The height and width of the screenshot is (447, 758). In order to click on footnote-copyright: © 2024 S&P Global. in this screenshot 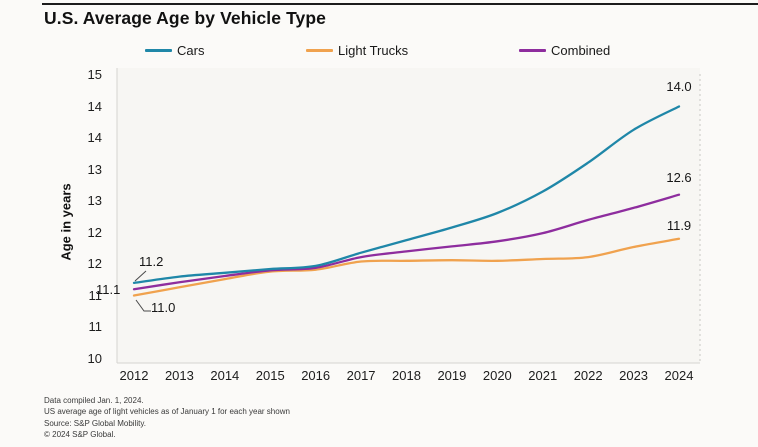, I will do `click(80, 435)`.